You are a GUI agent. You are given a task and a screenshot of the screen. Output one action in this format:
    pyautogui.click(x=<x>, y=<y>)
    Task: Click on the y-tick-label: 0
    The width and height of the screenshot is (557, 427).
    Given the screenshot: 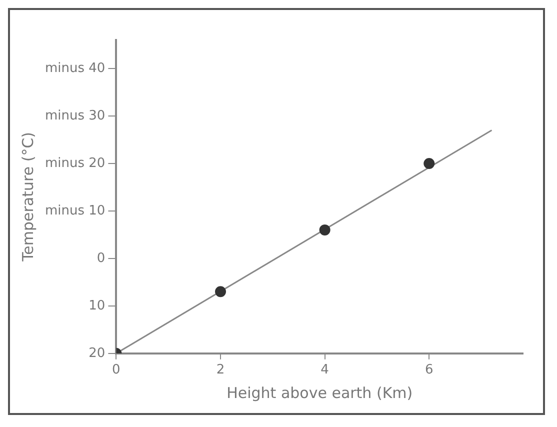 What is the action you would take?
    pyautogui.click(x=101, y=258)
    